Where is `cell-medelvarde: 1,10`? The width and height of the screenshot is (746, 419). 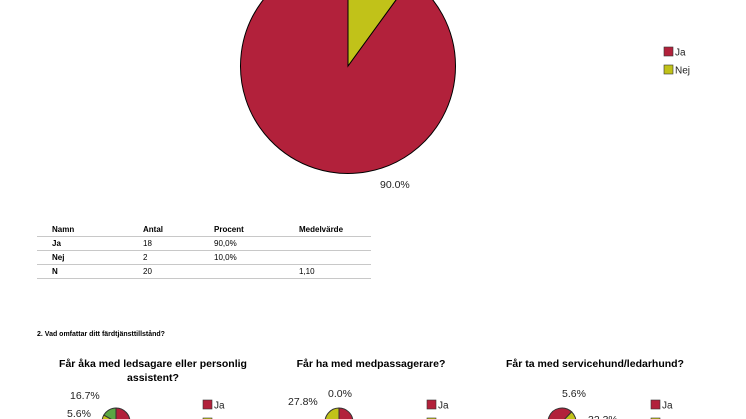
cell-medelvarde: 1,10 is located at coordinates (335, 271).